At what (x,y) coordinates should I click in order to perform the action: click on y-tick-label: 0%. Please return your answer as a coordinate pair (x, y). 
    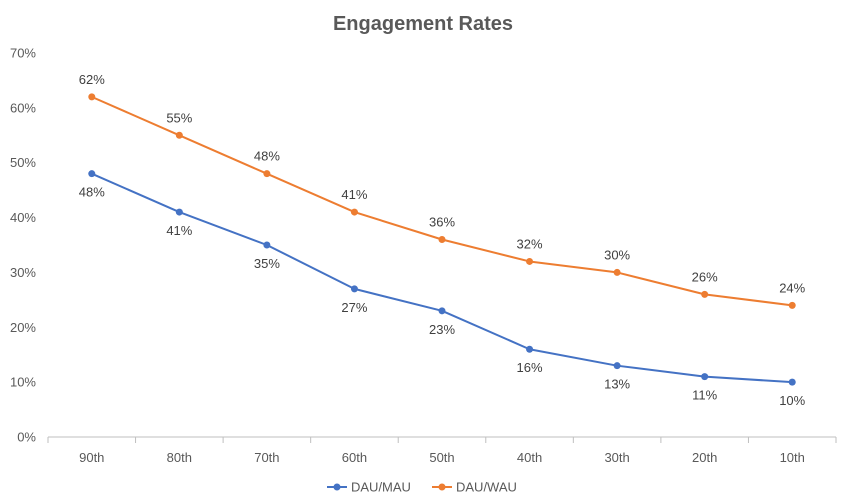
    Looking at the image, I should click on (26, 437).